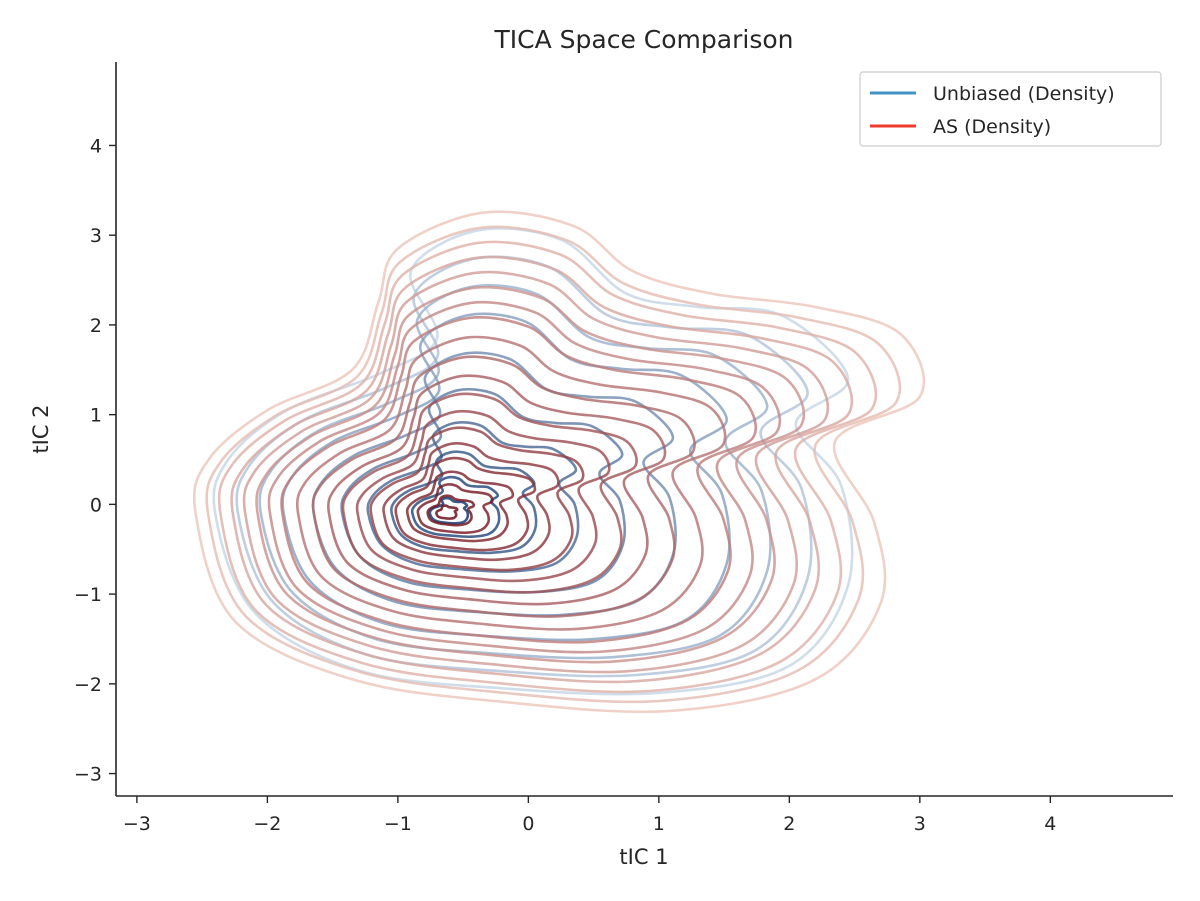  I want to click on y-tick-label: 2, so click(96, 326).